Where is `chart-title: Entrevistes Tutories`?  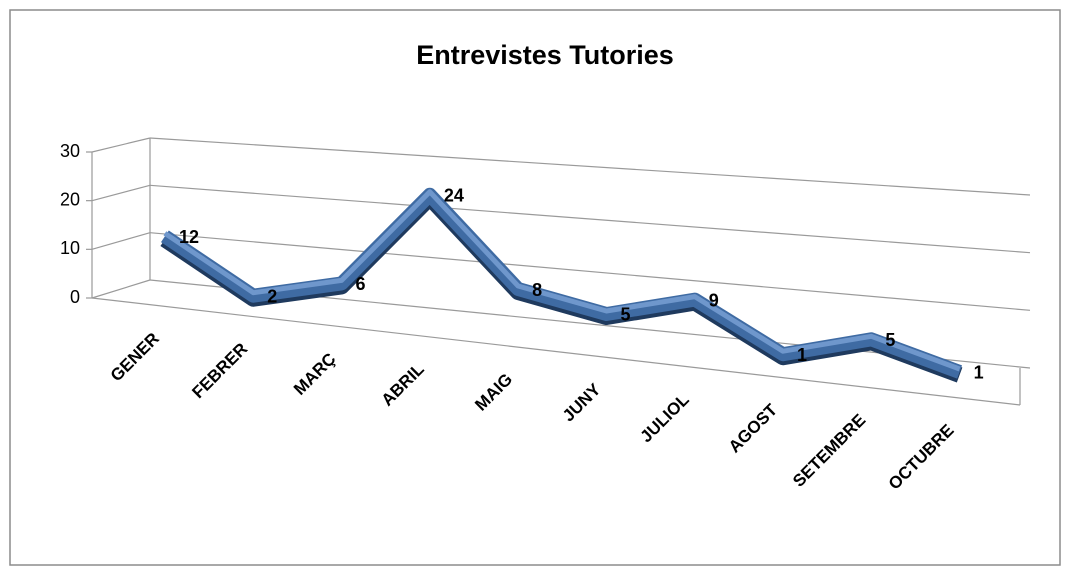
chart-title: Entrevistes Tutories is located at coordinates (545, 55).